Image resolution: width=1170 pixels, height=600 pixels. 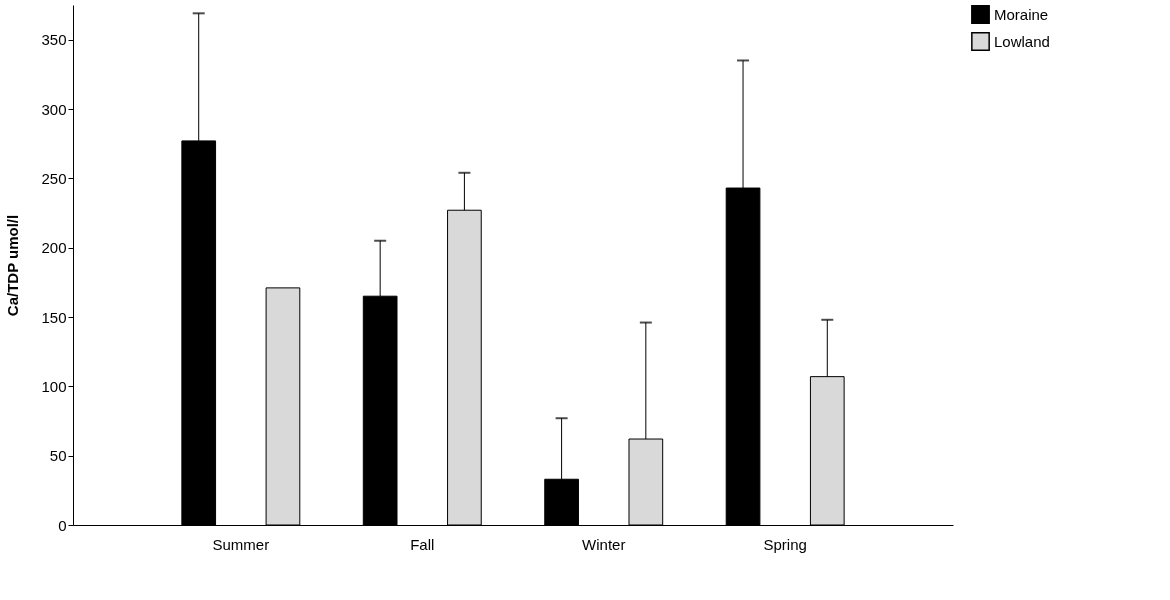 What do you see at coordinates (785, 544) in the screenshot?
I see `x-tick-label: Spring` at bounding box center [785, 544].